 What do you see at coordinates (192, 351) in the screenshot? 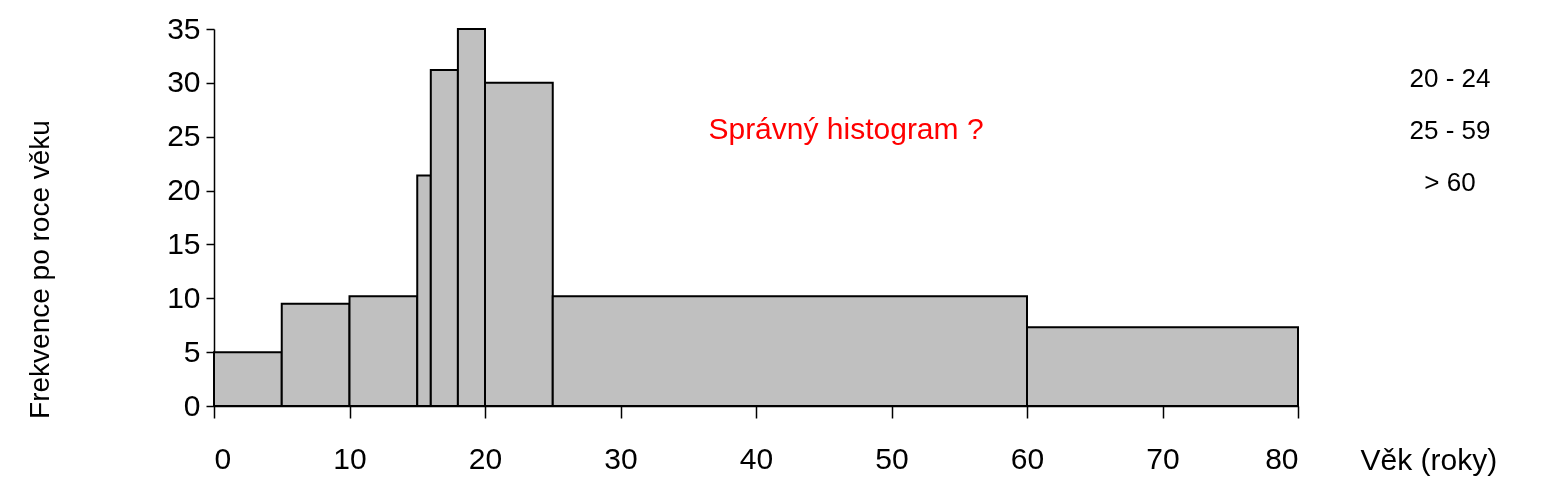
I see `y-tick-label: 5` at bounding box center [192, 351].